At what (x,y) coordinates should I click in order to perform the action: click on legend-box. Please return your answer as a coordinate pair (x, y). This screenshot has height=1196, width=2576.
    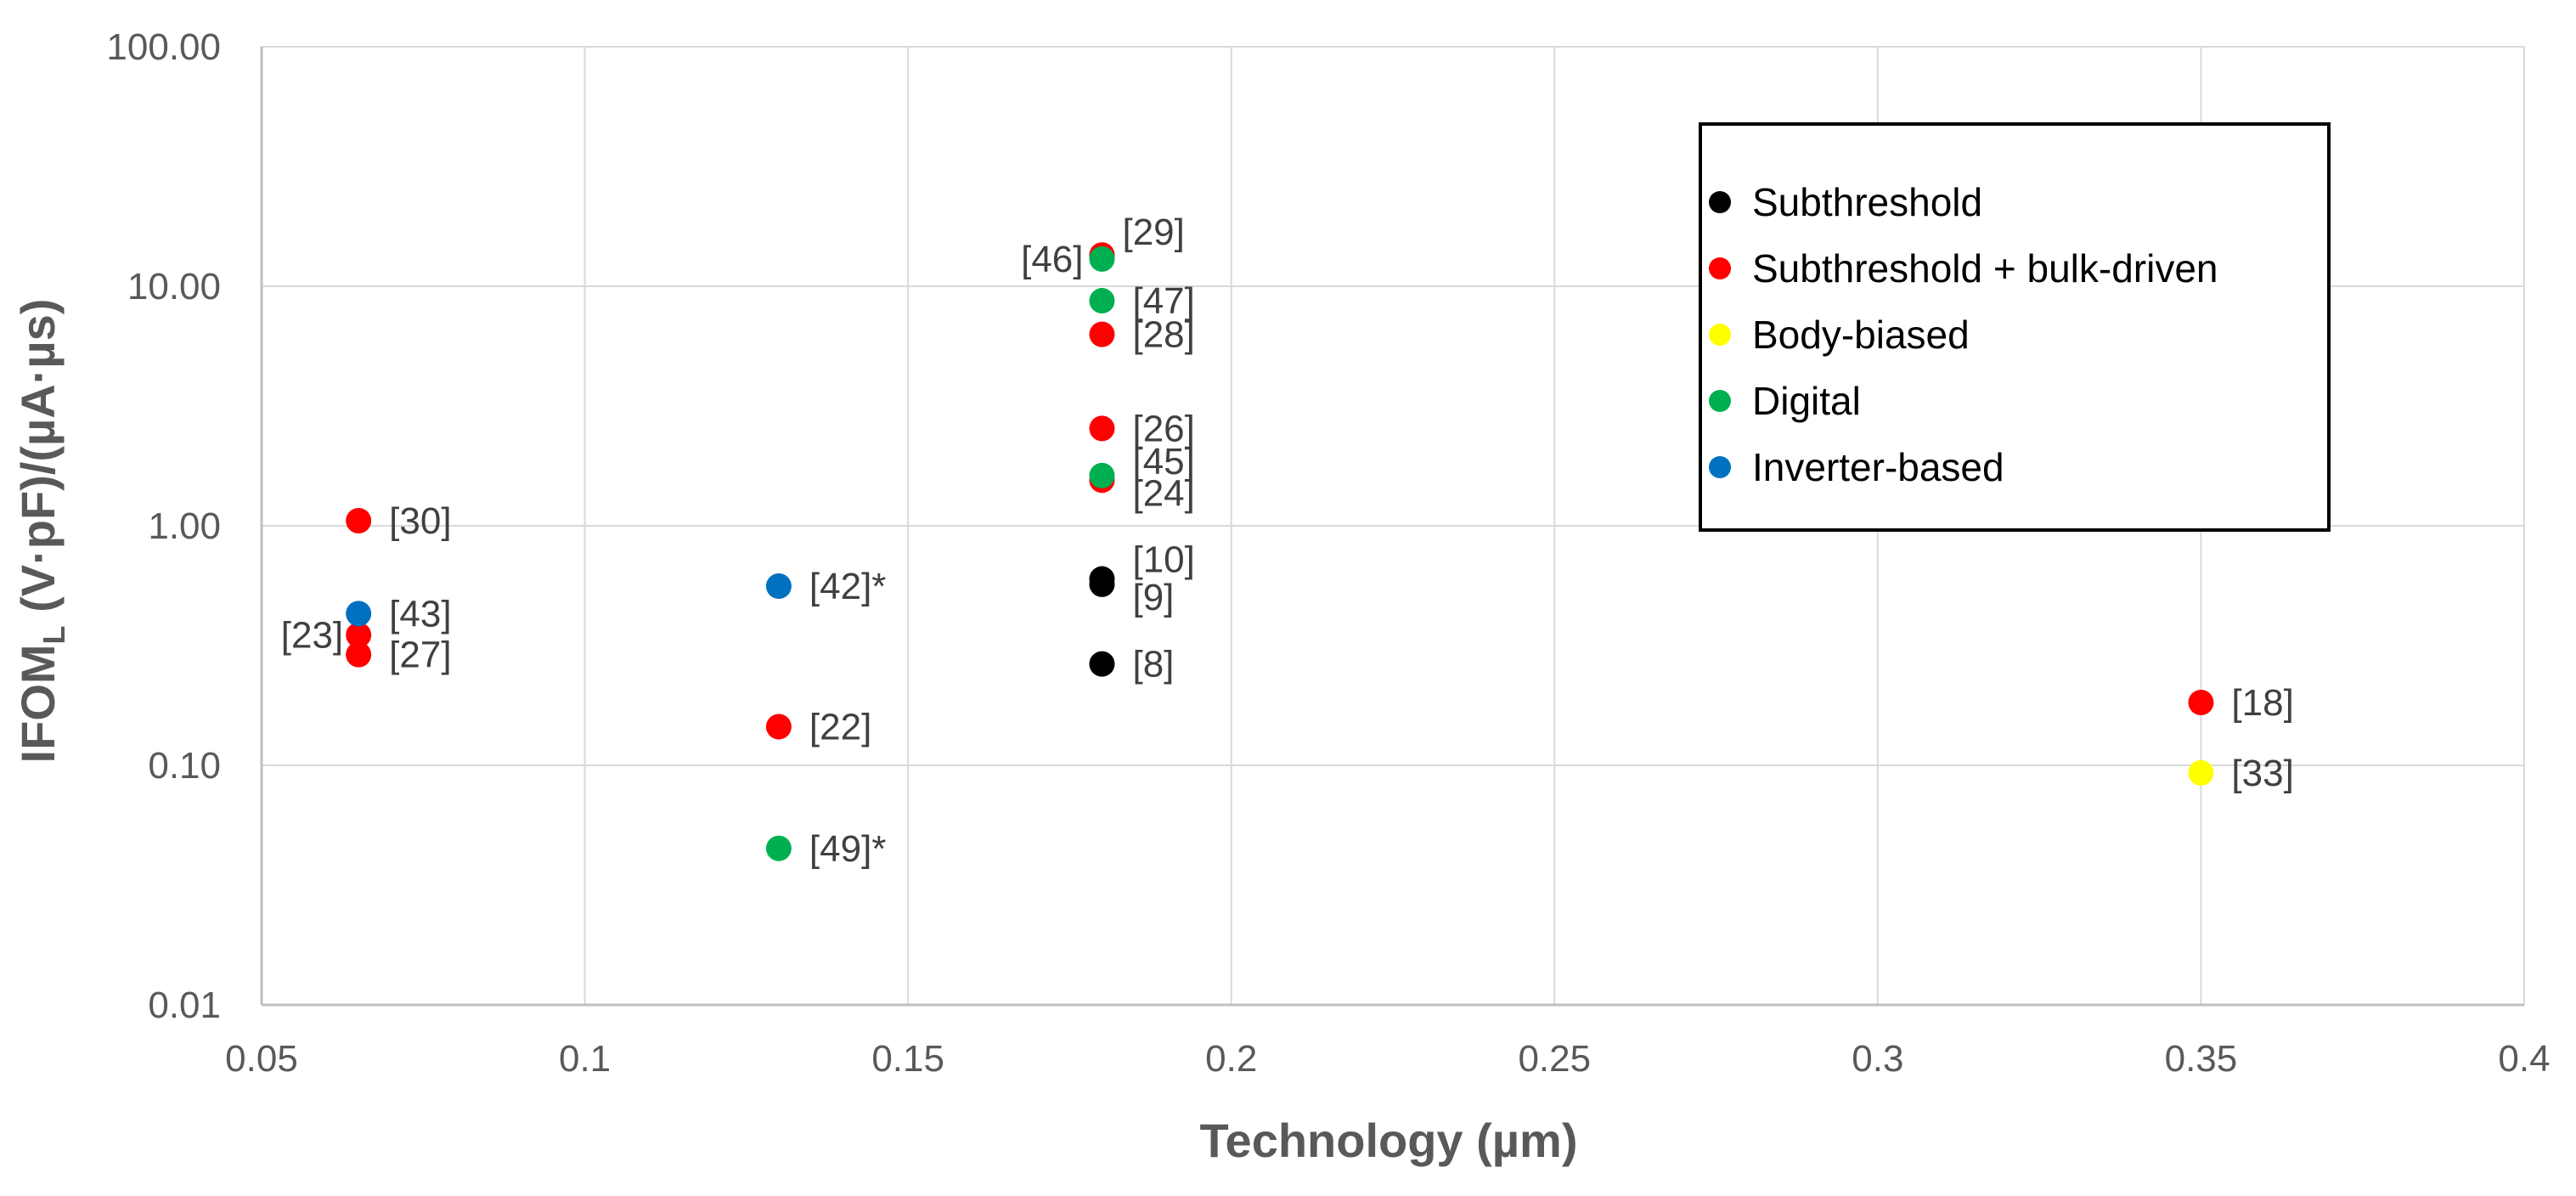
    Looking at the image, I should click on (2015, 327).